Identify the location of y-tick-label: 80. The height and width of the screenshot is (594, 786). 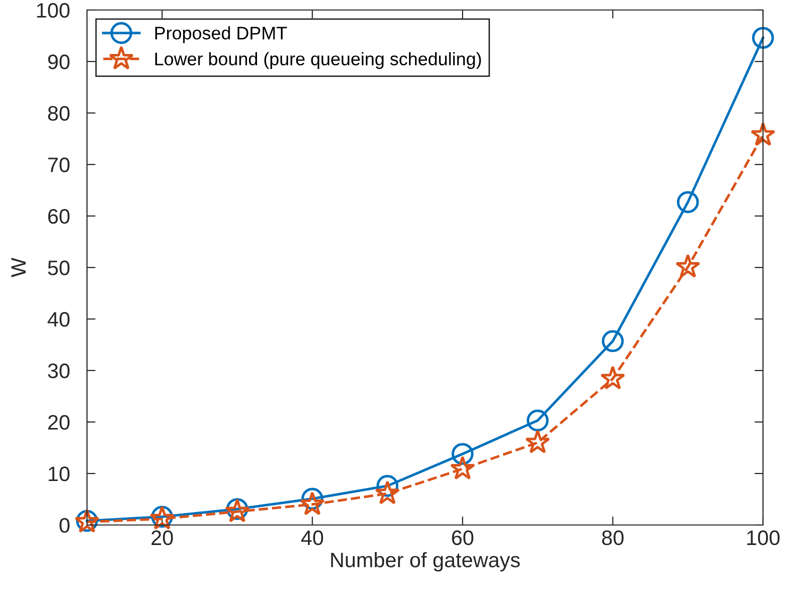
(59, 113).